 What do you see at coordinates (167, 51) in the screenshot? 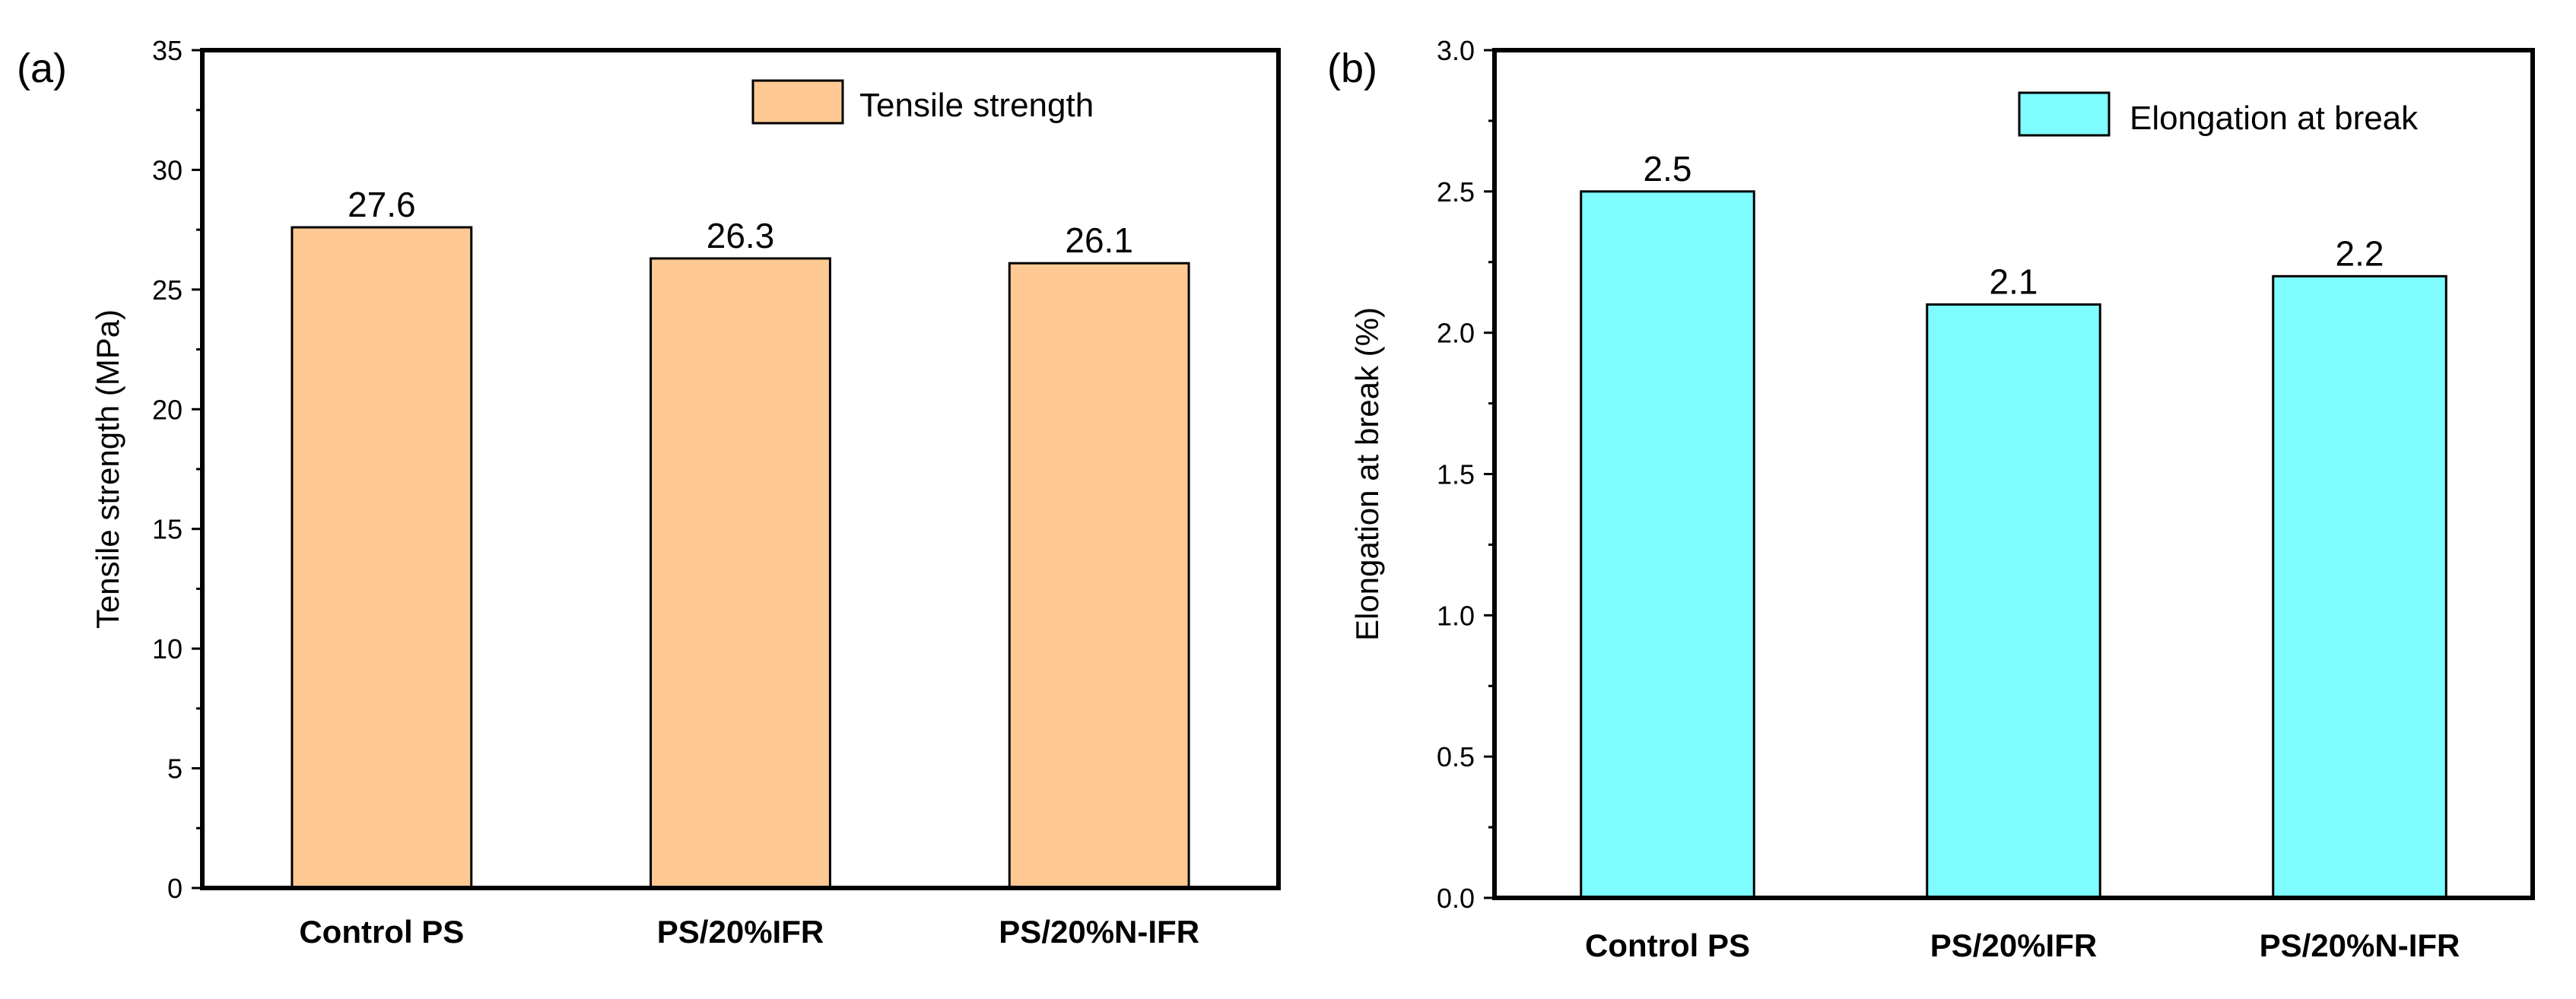
I see `y-tick-label: 35` at bounding box center [167, 51].